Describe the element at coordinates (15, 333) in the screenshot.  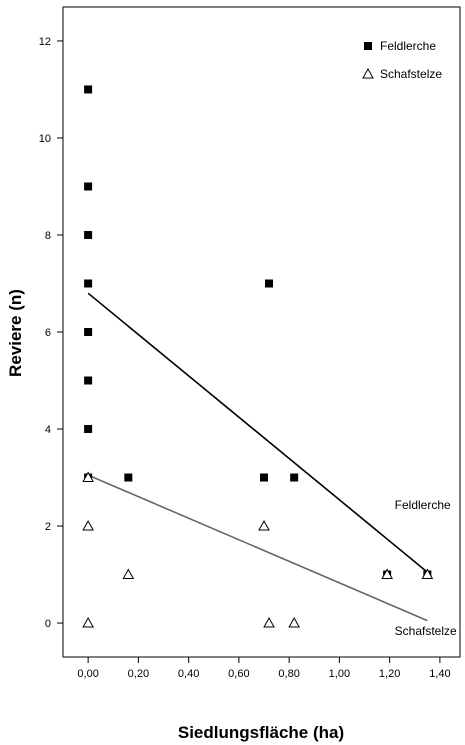
I see `y-axis-title: Reviere (n)` at that location.